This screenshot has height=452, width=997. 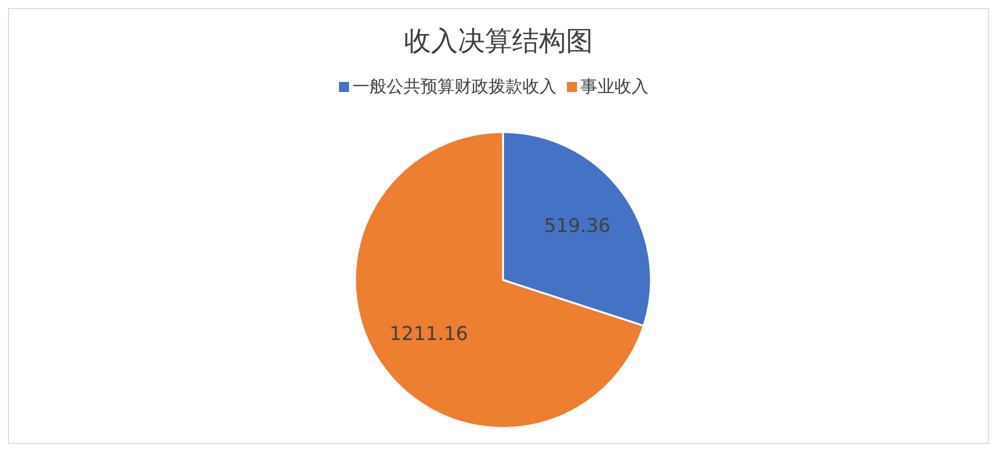 I want to click on legend-label: 一般公共预算财政拨款收入, so click(x=454, y=87).